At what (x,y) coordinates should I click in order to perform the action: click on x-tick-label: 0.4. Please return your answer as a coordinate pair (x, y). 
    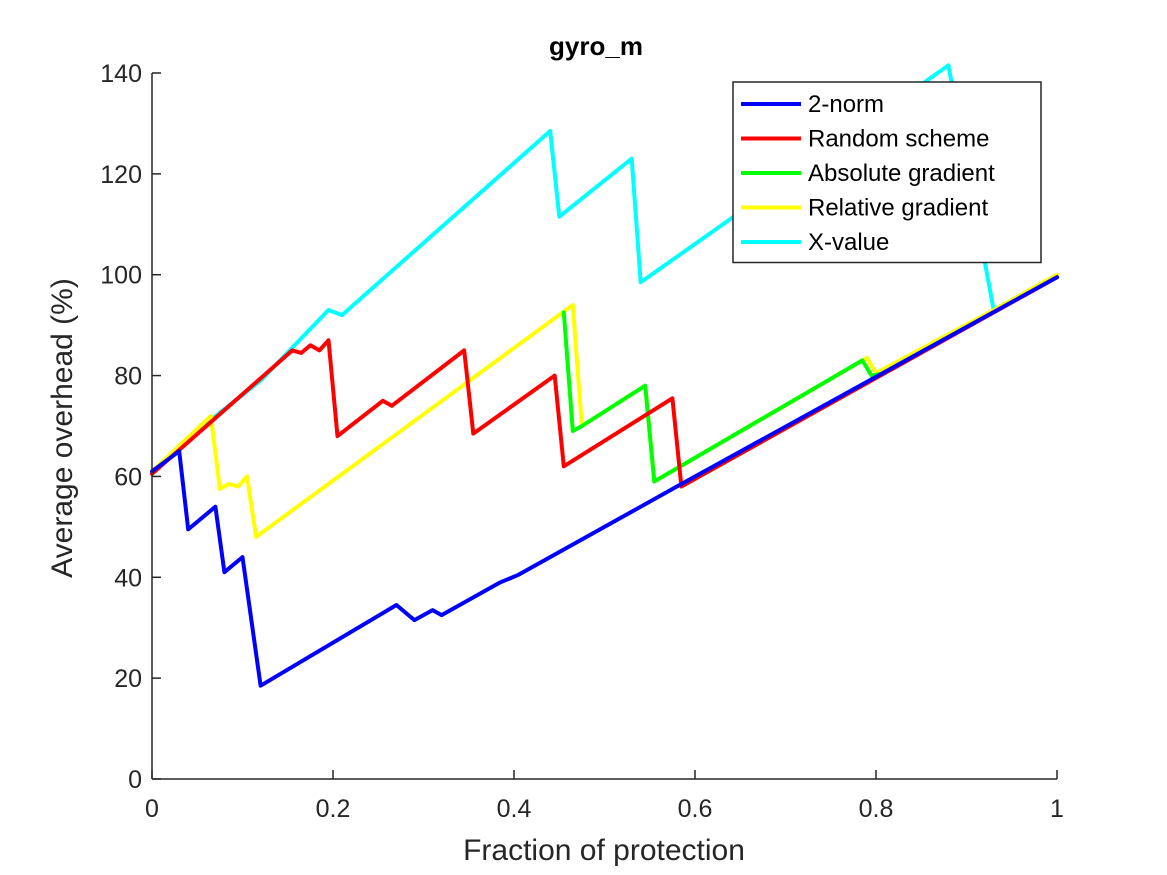
    Looking at the image, I should click on (514, 809).